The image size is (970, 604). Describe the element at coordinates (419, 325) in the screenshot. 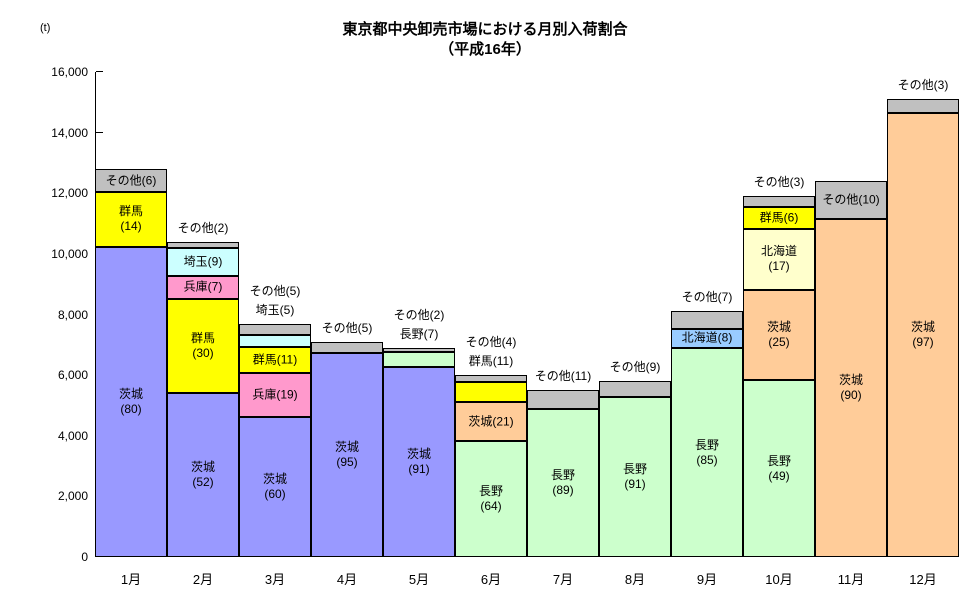

I see `outside-segment-labels: その他(2) 長野(7)` at that location.